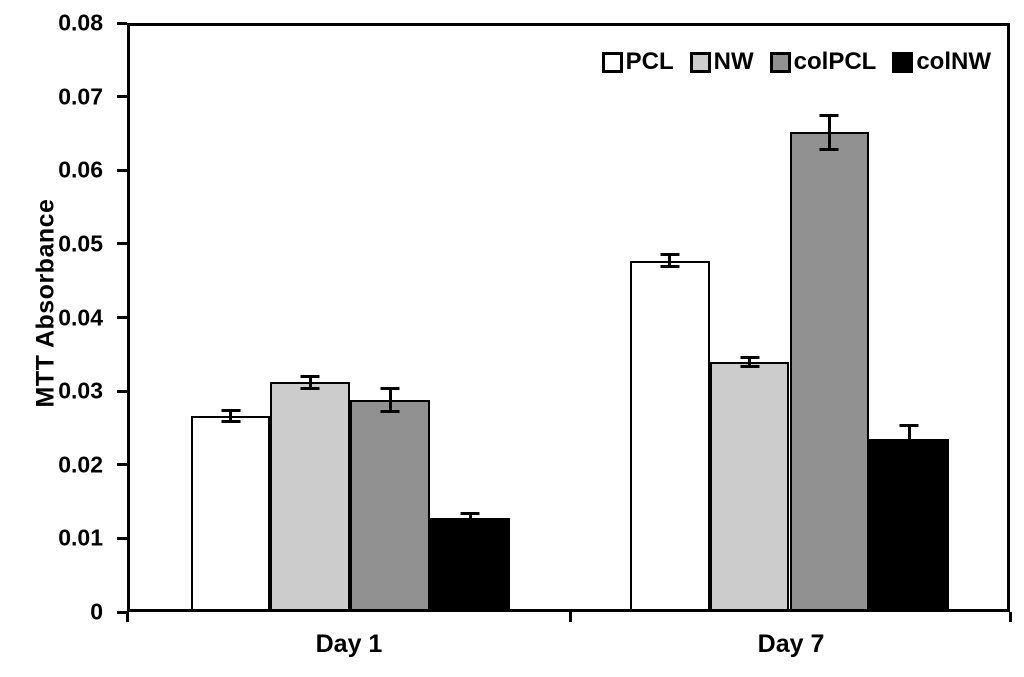  I want to click on y-tick-label: 0, so click(96, 611).